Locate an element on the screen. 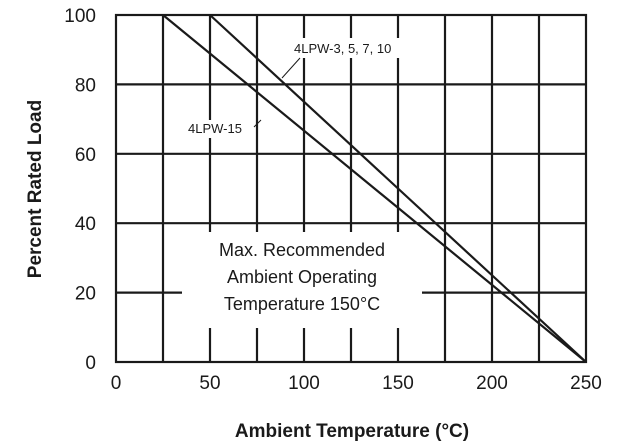 This screenshot has height=447, width=620. x-tick-label: 150 is located at coordinates (398, 383).